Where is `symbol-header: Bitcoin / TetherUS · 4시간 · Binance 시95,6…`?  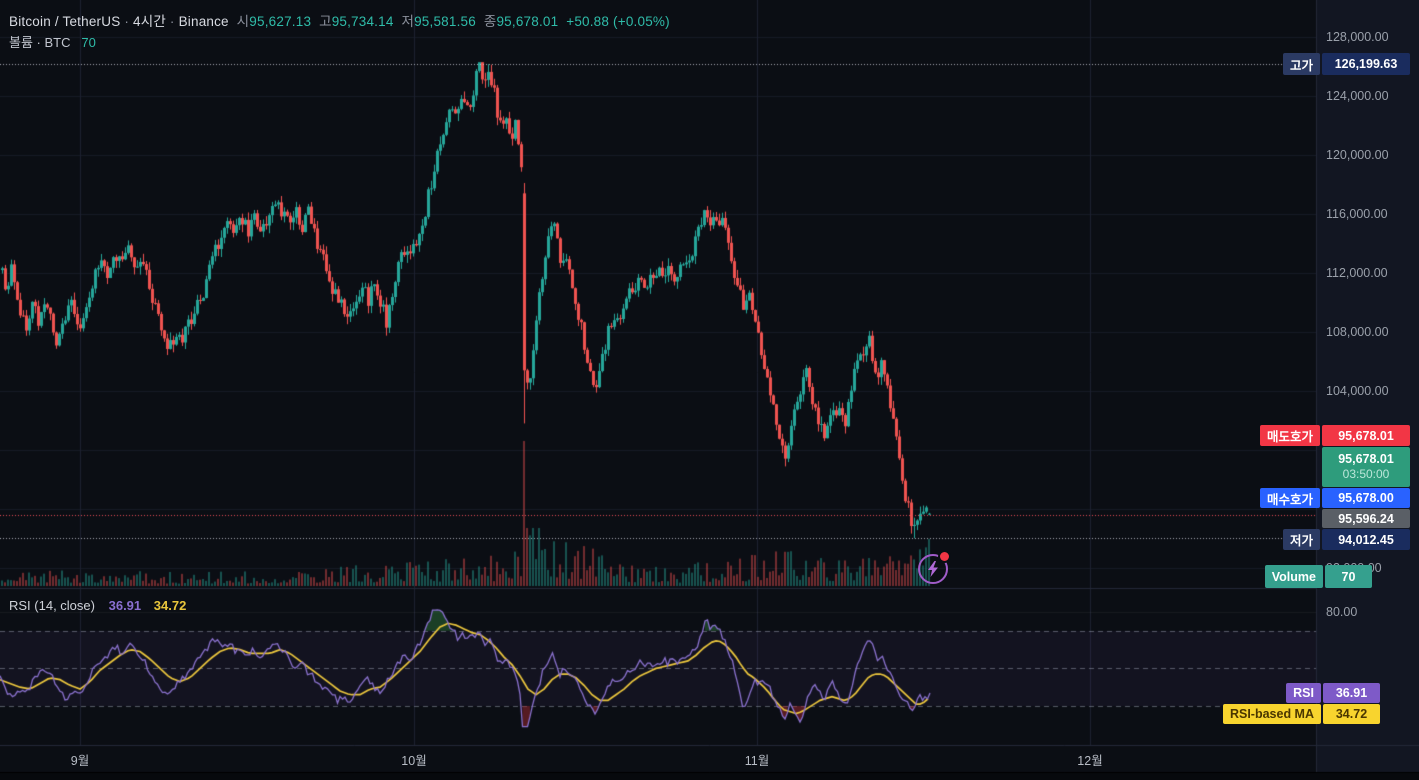
symbol-header: Bitcoin / TetherUS · 4시간 · Binance 시95,6… is located at coordinates (339, 20).